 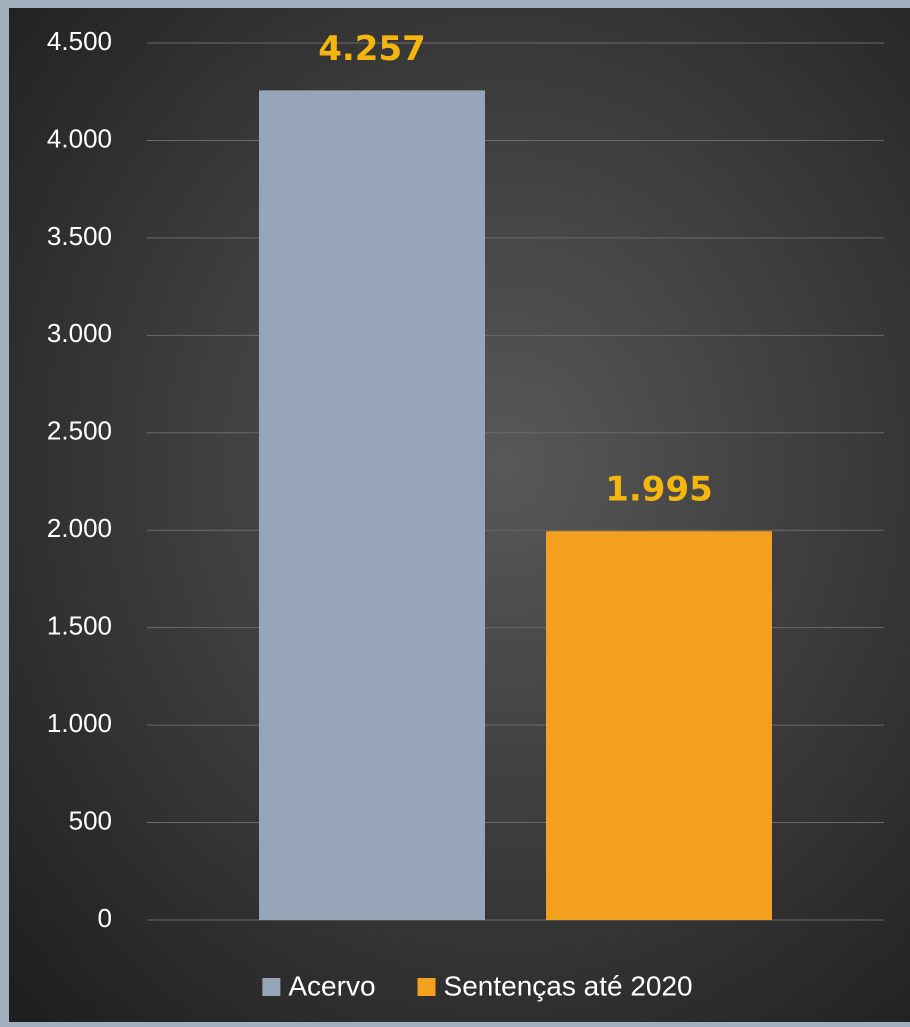 What do you see at coordinates (79, 626) in the screenshot?
I see `y-tick-label: 1.500` at bounding box center [79, 626].